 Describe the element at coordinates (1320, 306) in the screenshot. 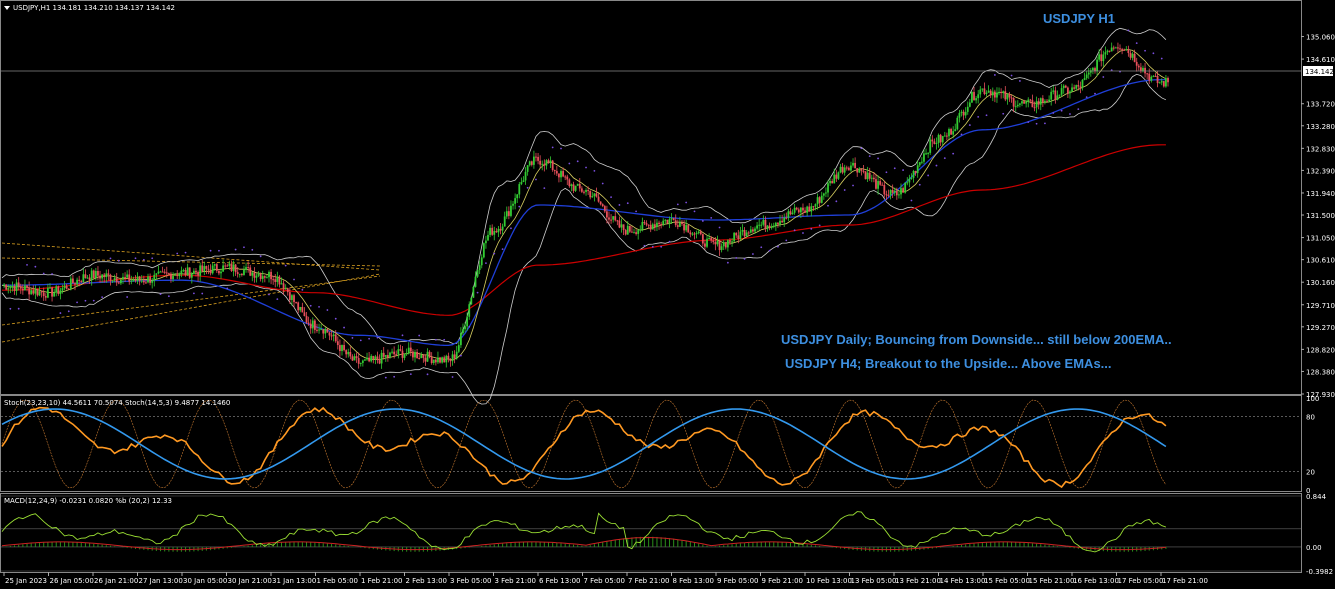

I see `price-tick-label: 129.710` at that location.